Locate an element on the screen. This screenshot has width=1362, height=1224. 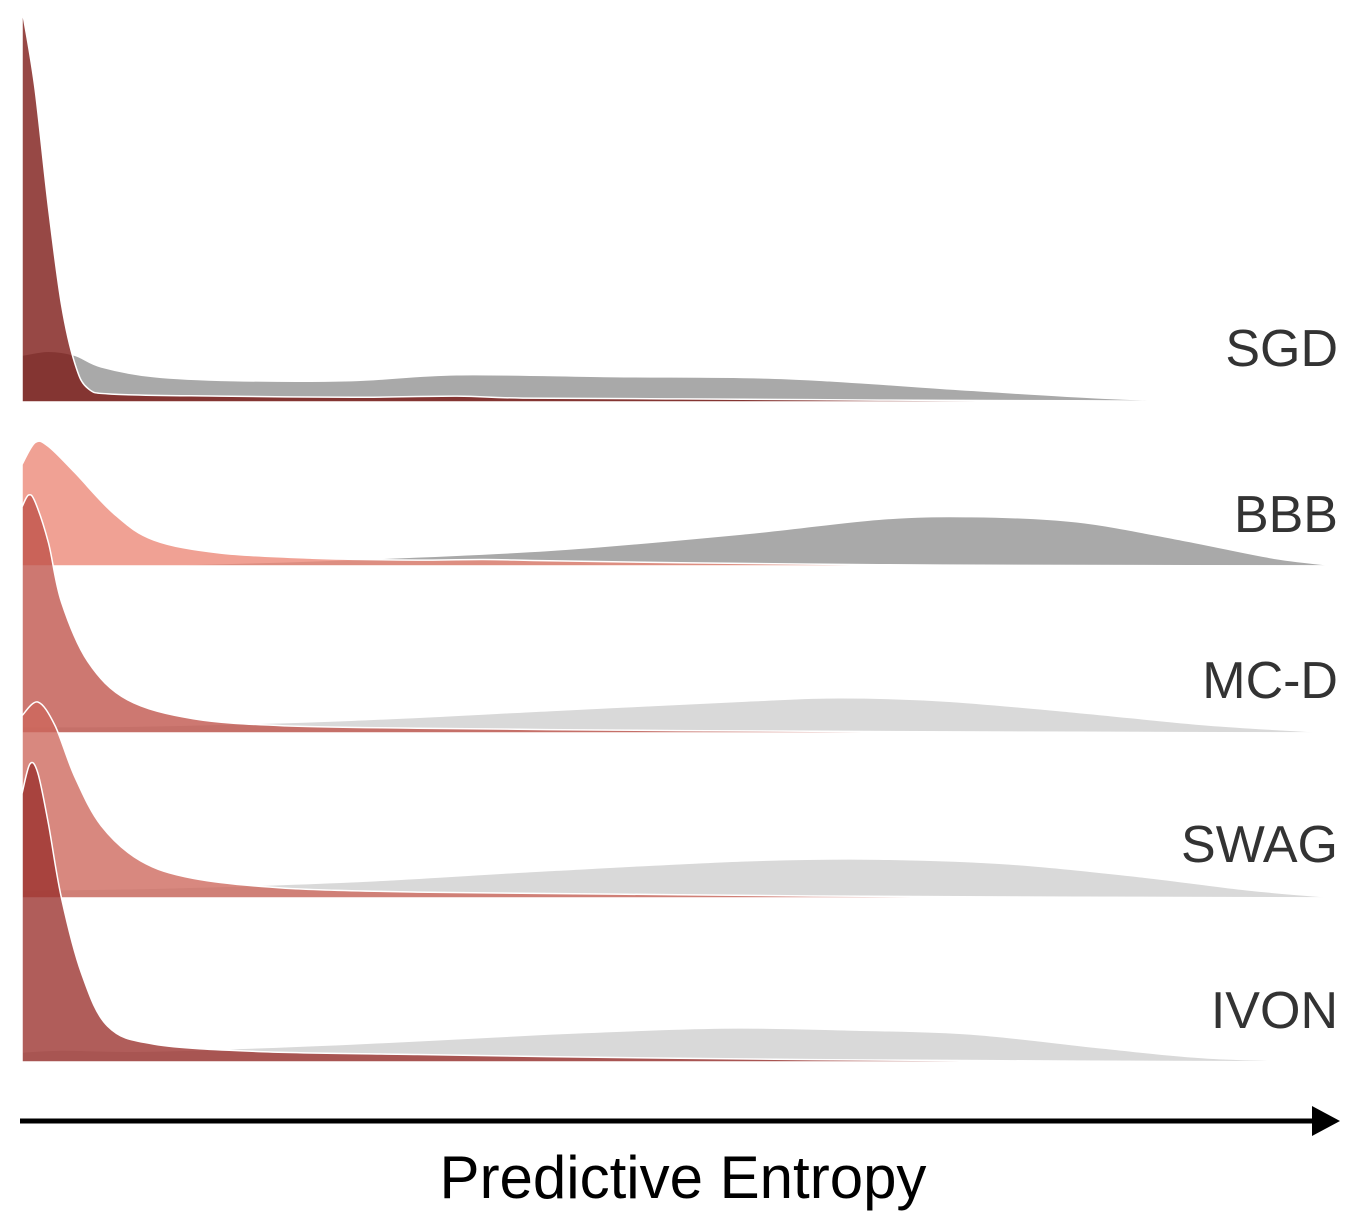
row-label-ivon: IVON is located at coordinates (1274, 1011).